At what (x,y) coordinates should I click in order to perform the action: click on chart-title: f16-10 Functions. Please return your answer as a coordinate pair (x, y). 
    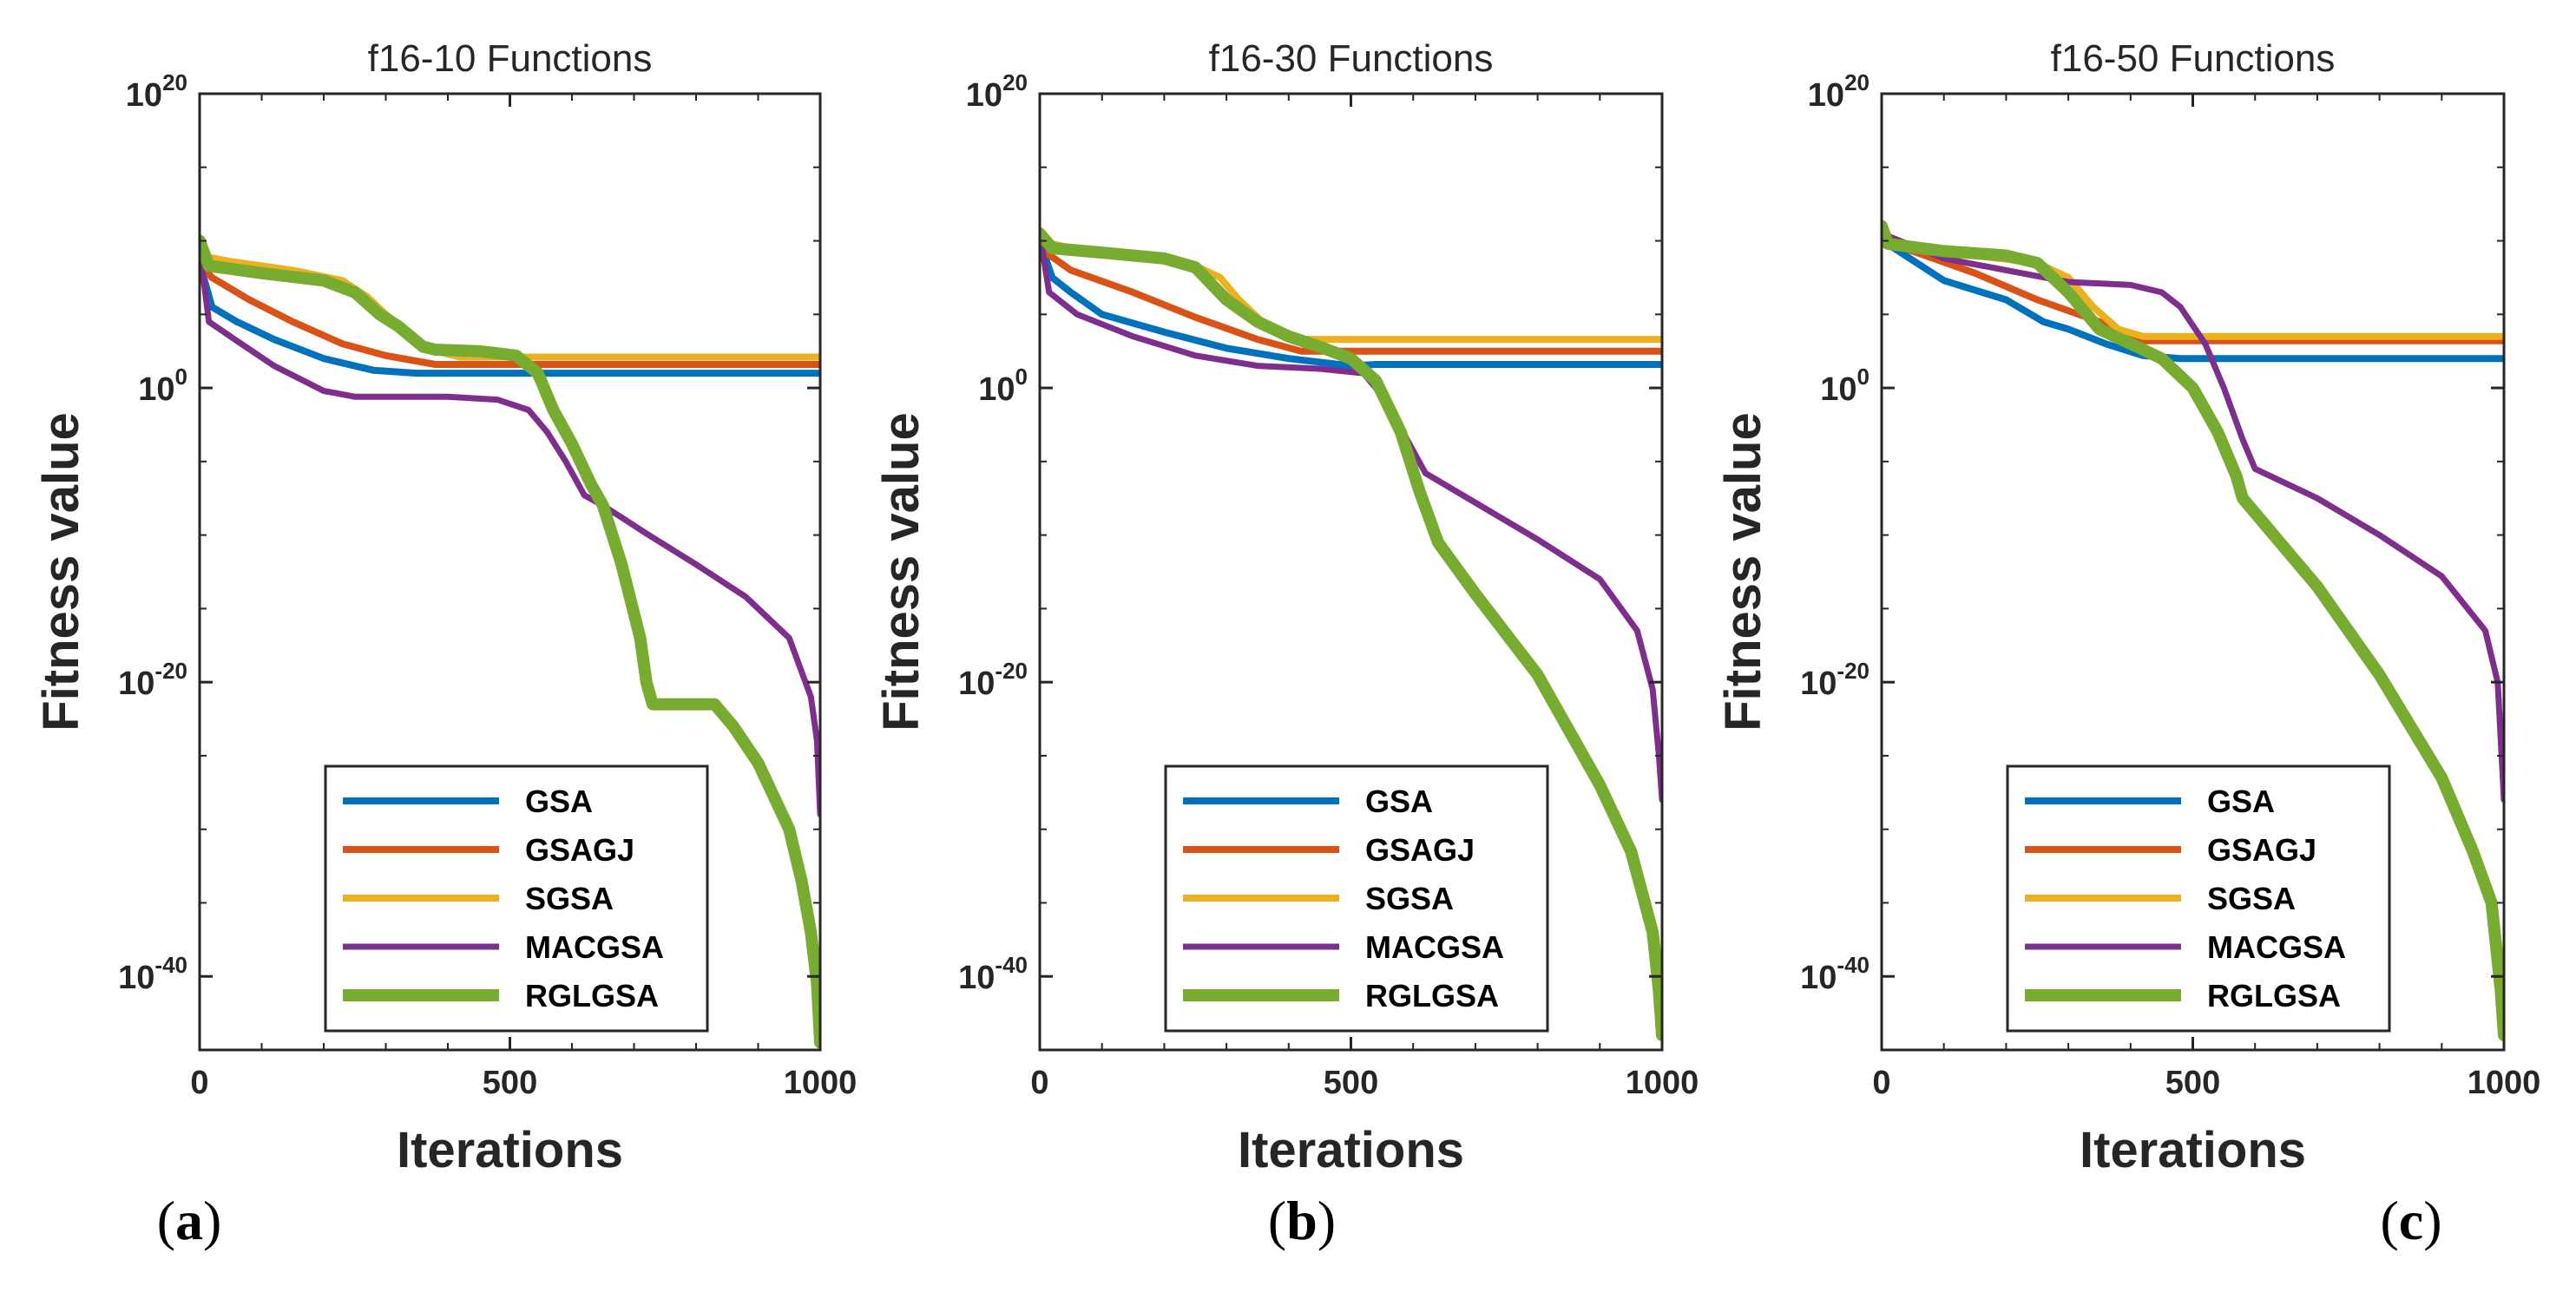
    Looking at the image, I should click on (510, 58).